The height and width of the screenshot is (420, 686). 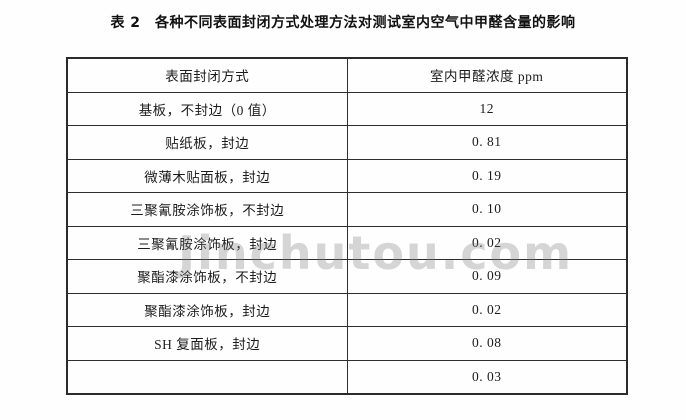 I want to click on cell-method: SH 复面板，封边, so click(x=207, y=343).